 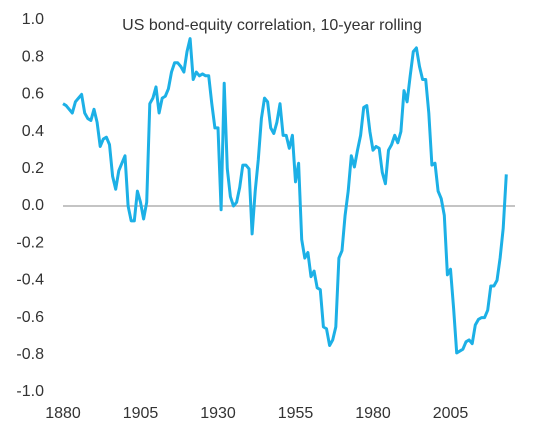 I want to click on x-tick-label: 1980, so click(x=373, y=413).